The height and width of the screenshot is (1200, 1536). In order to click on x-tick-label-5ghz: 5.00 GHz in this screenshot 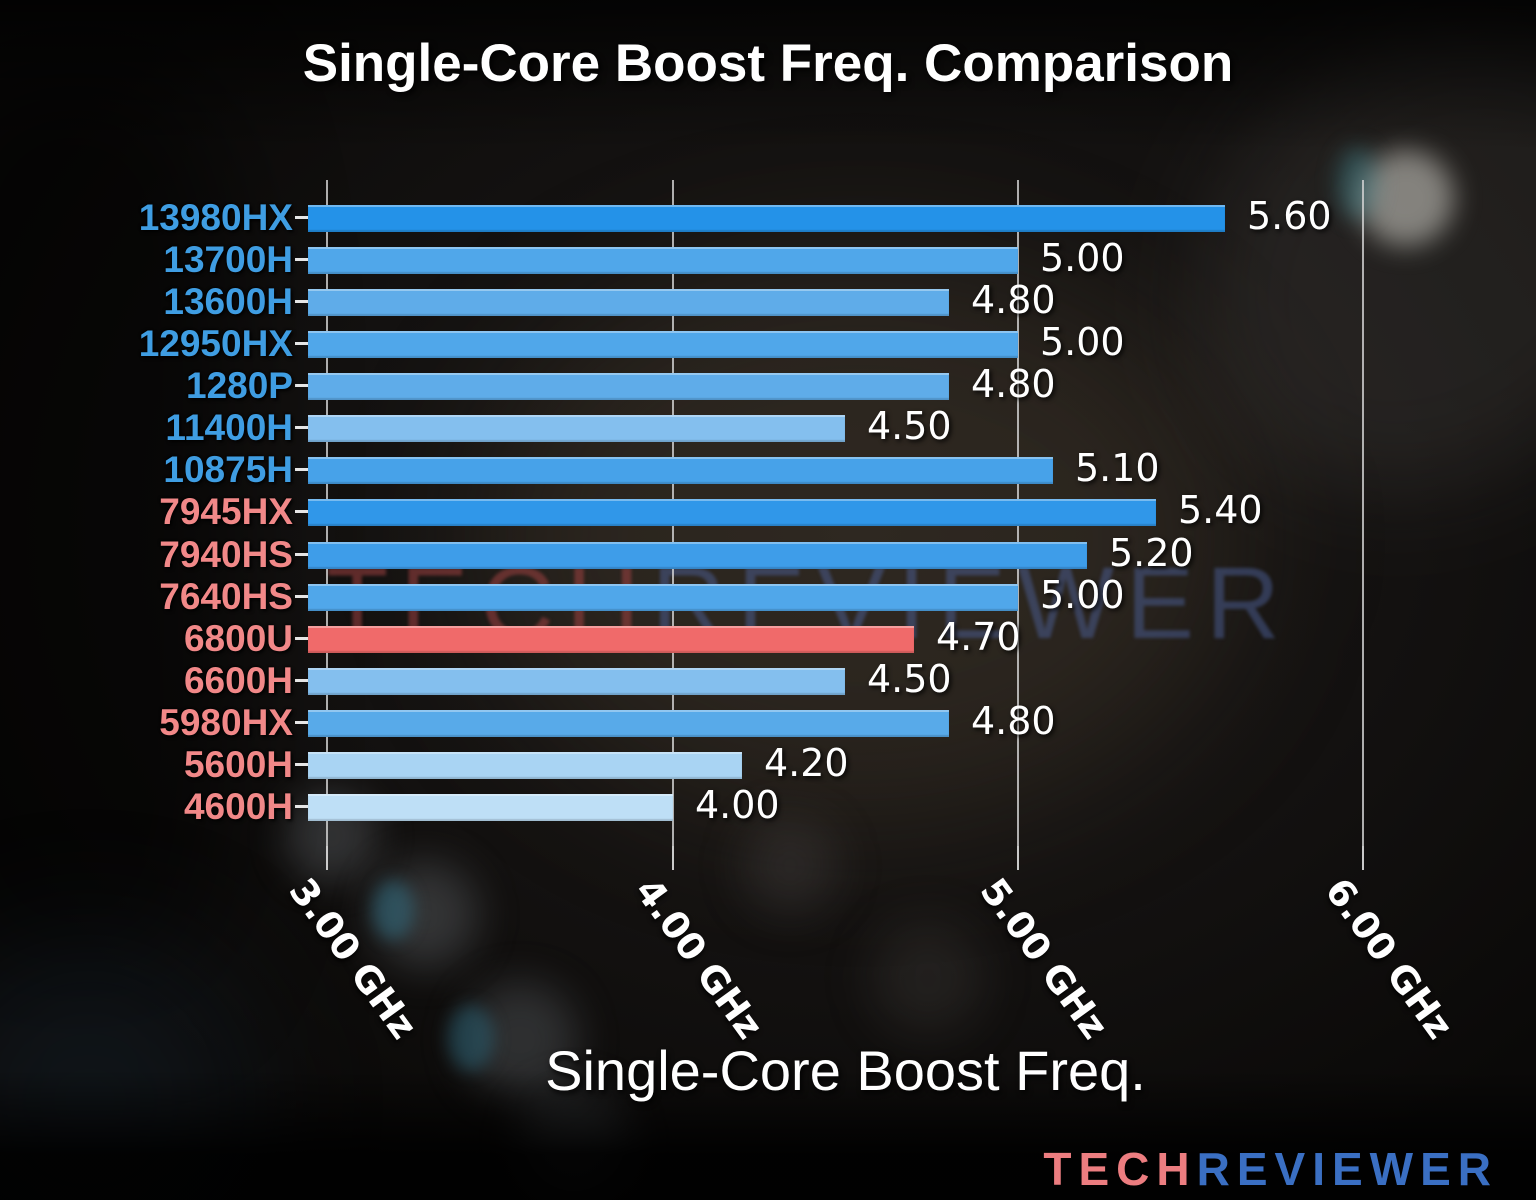, I will do `click(1044, 958)`.